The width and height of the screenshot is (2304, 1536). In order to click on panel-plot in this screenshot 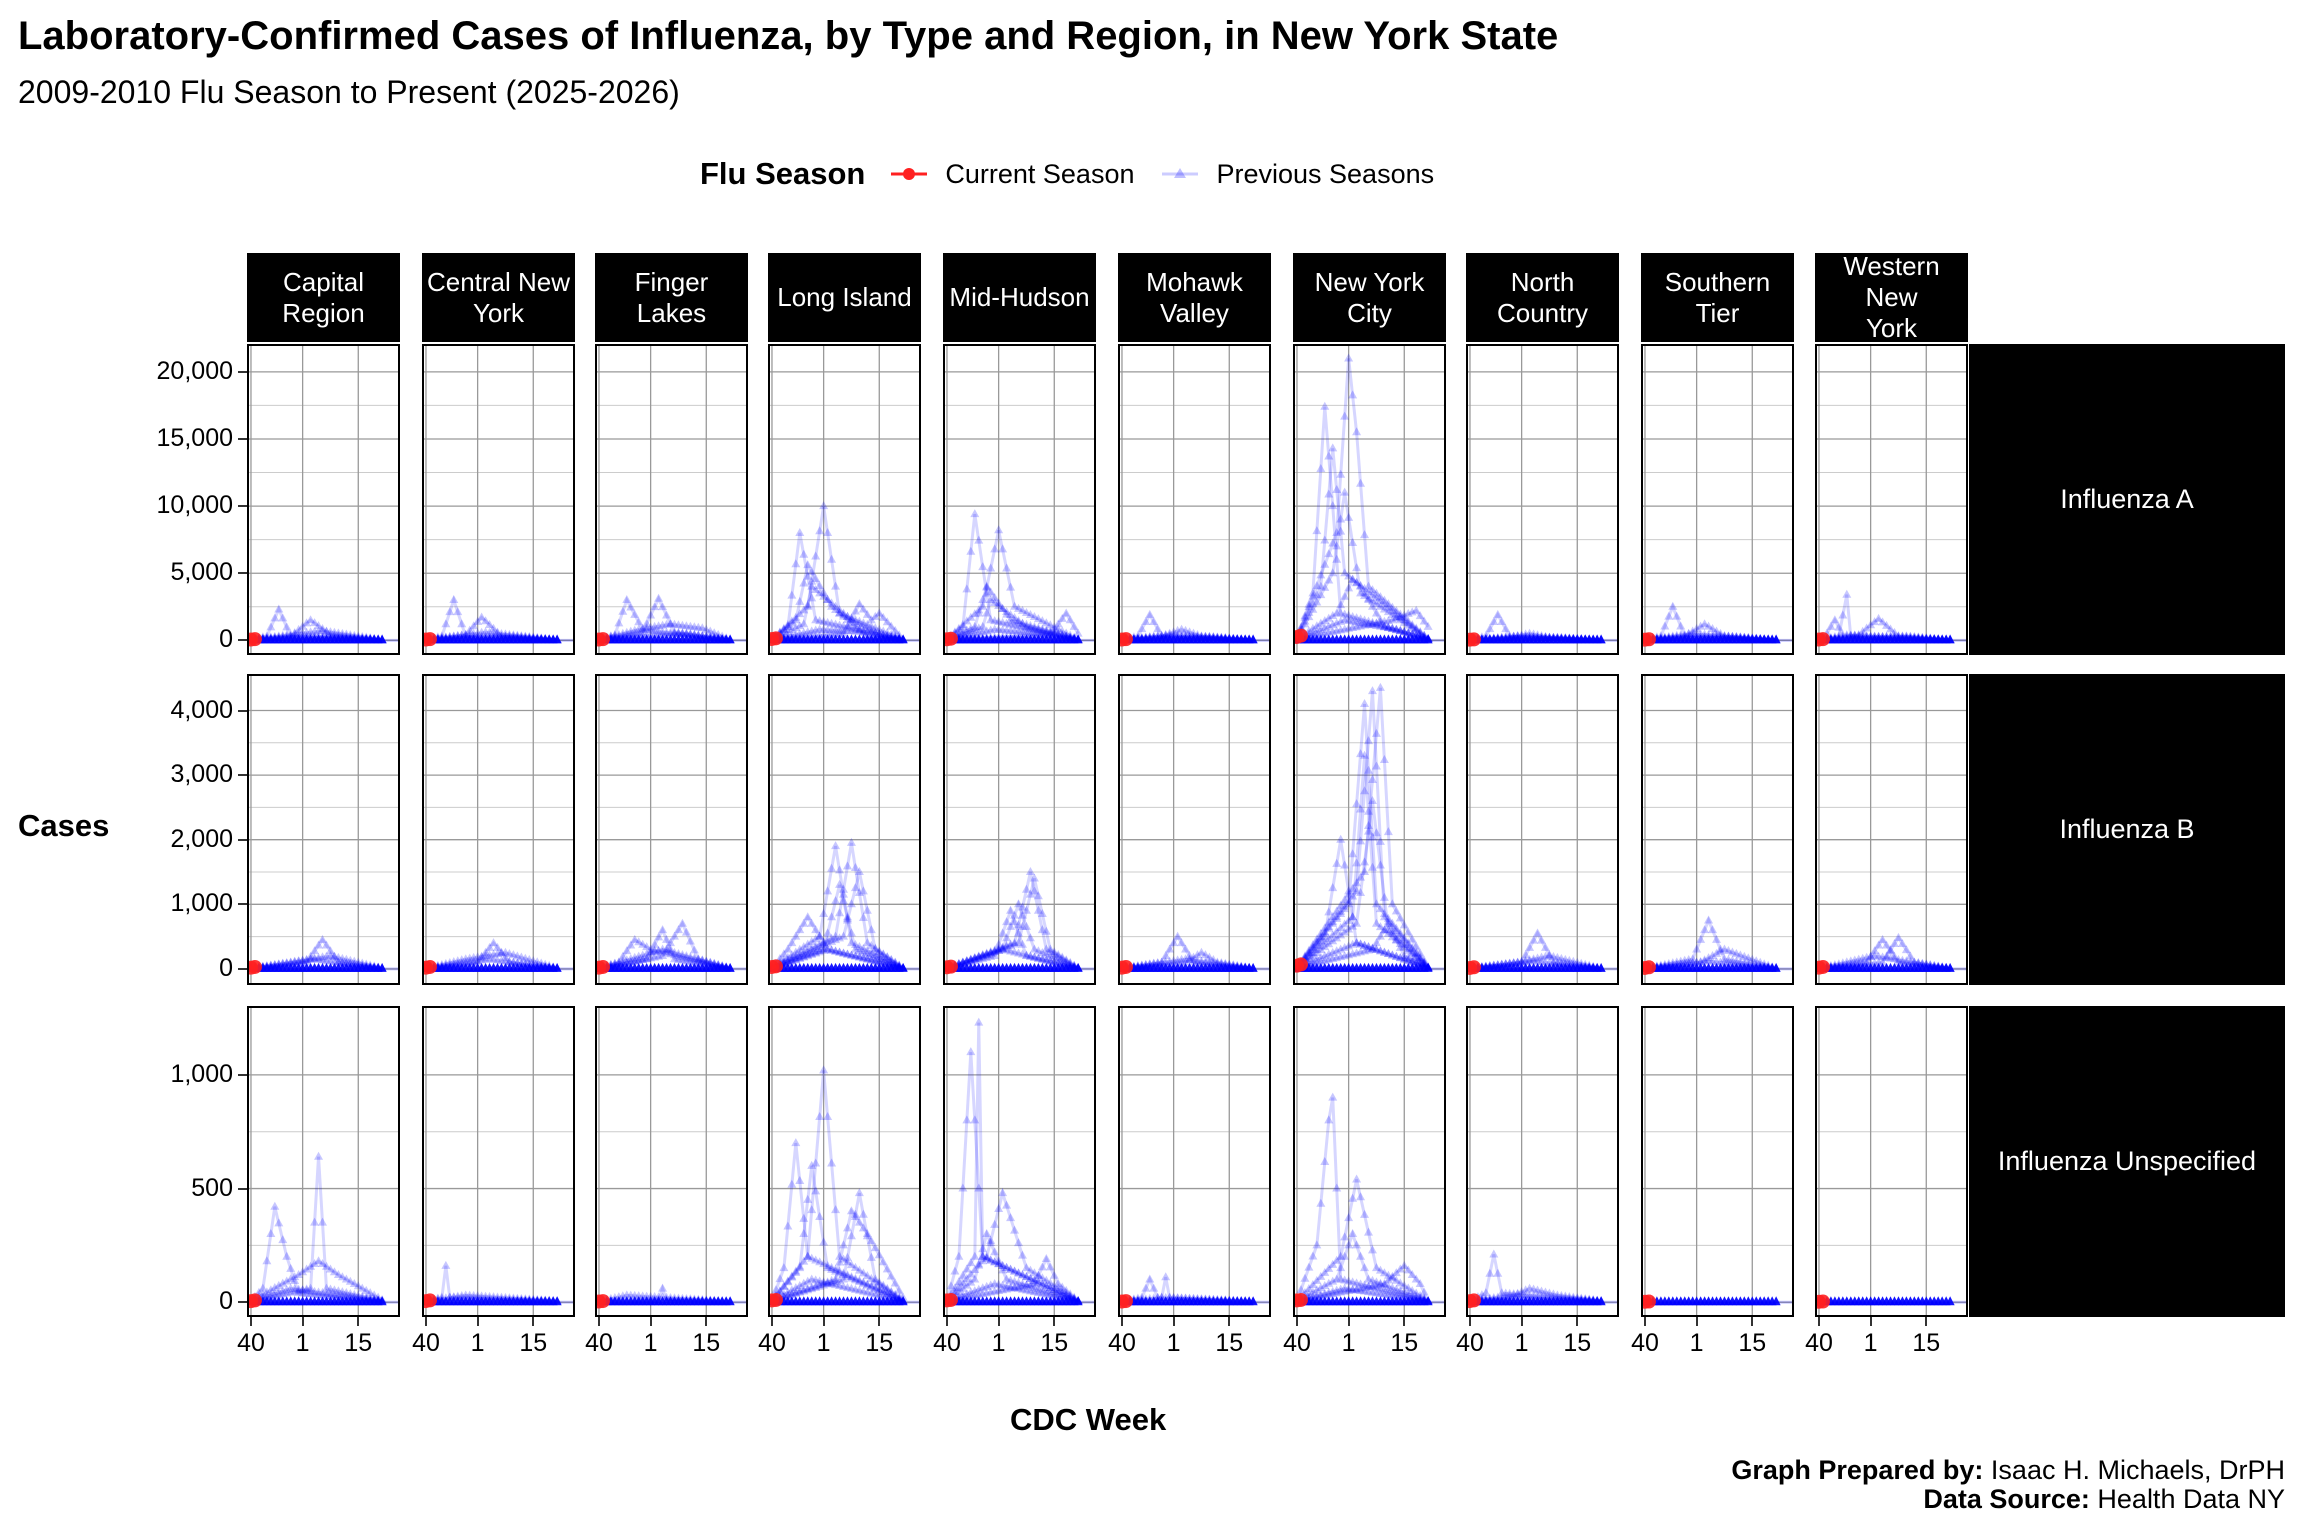, I will do `click(323, 829)`.